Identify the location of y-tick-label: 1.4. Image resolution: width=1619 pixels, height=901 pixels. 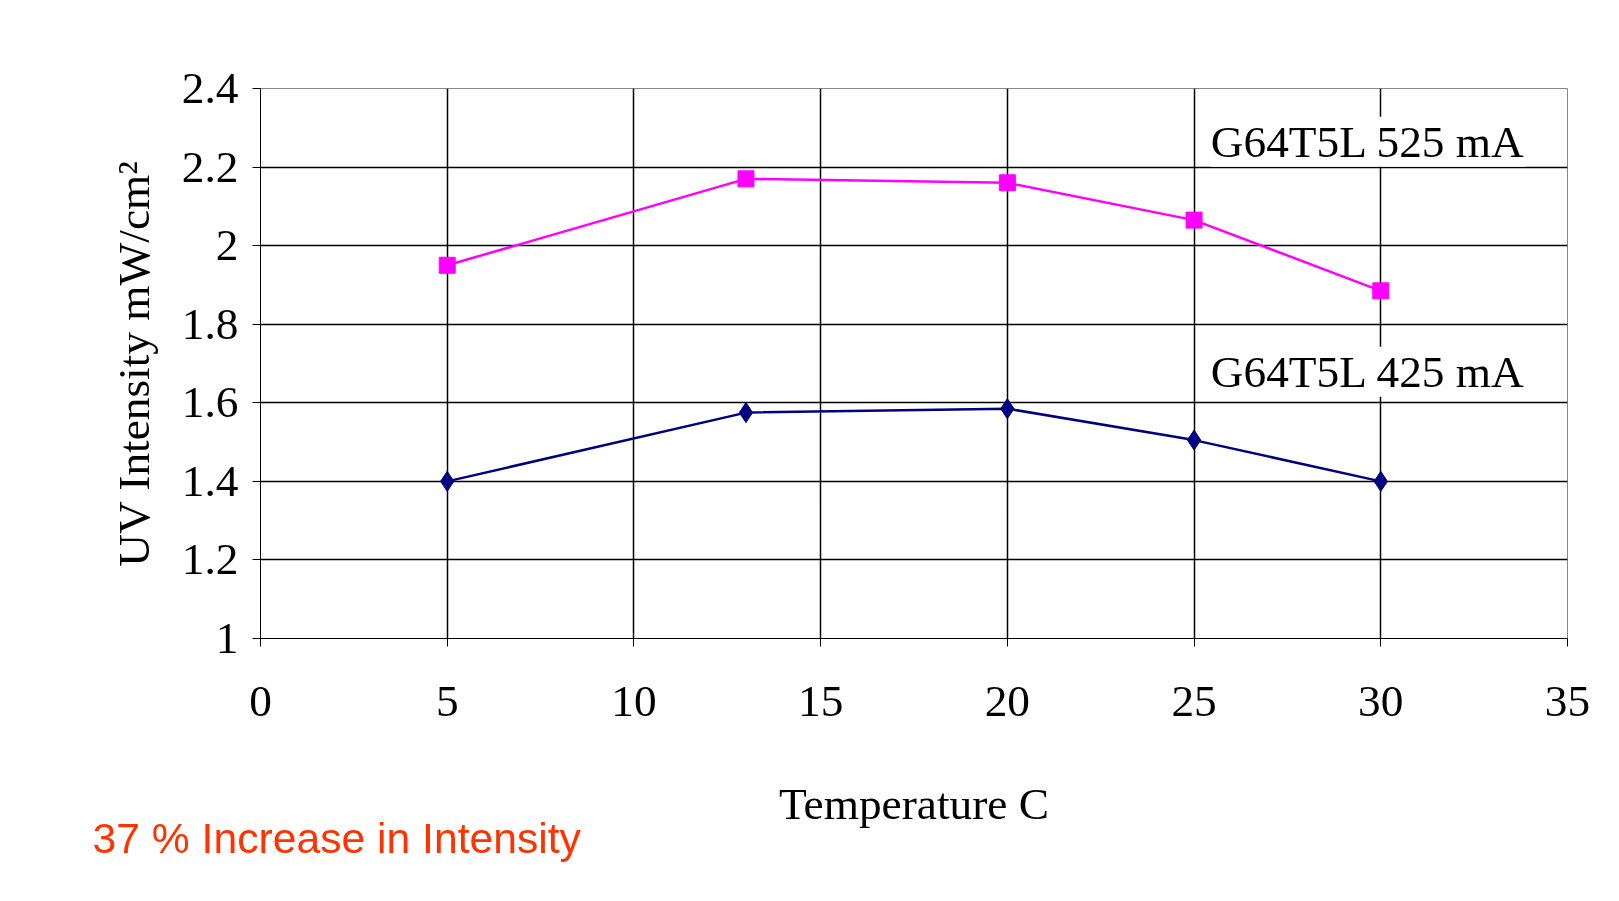
(210, 480).